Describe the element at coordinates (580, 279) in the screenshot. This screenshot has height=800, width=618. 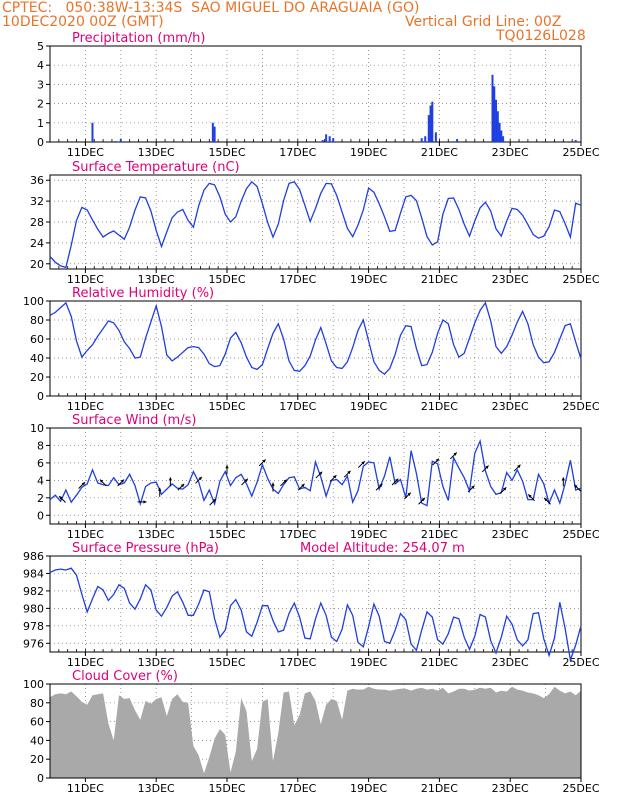
I see `temp-xtick-label: 25DEC` at that location.